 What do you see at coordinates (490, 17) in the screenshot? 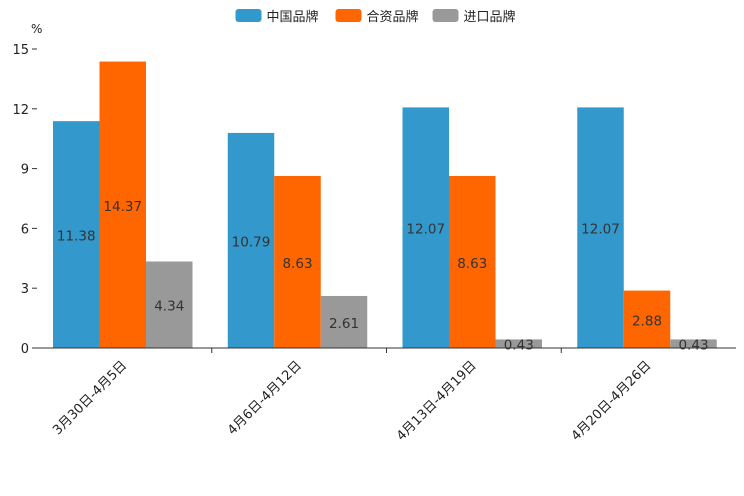
I see `legend-label: 进口品牌` at bounding box center [490, 17].